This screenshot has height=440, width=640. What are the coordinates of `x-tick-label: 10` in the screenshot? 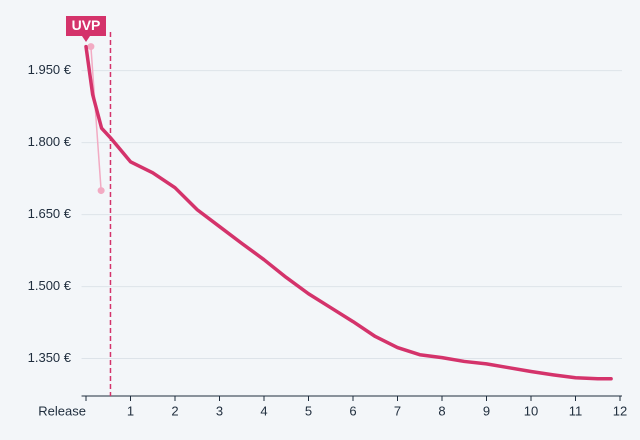 It's located at (531, 410).